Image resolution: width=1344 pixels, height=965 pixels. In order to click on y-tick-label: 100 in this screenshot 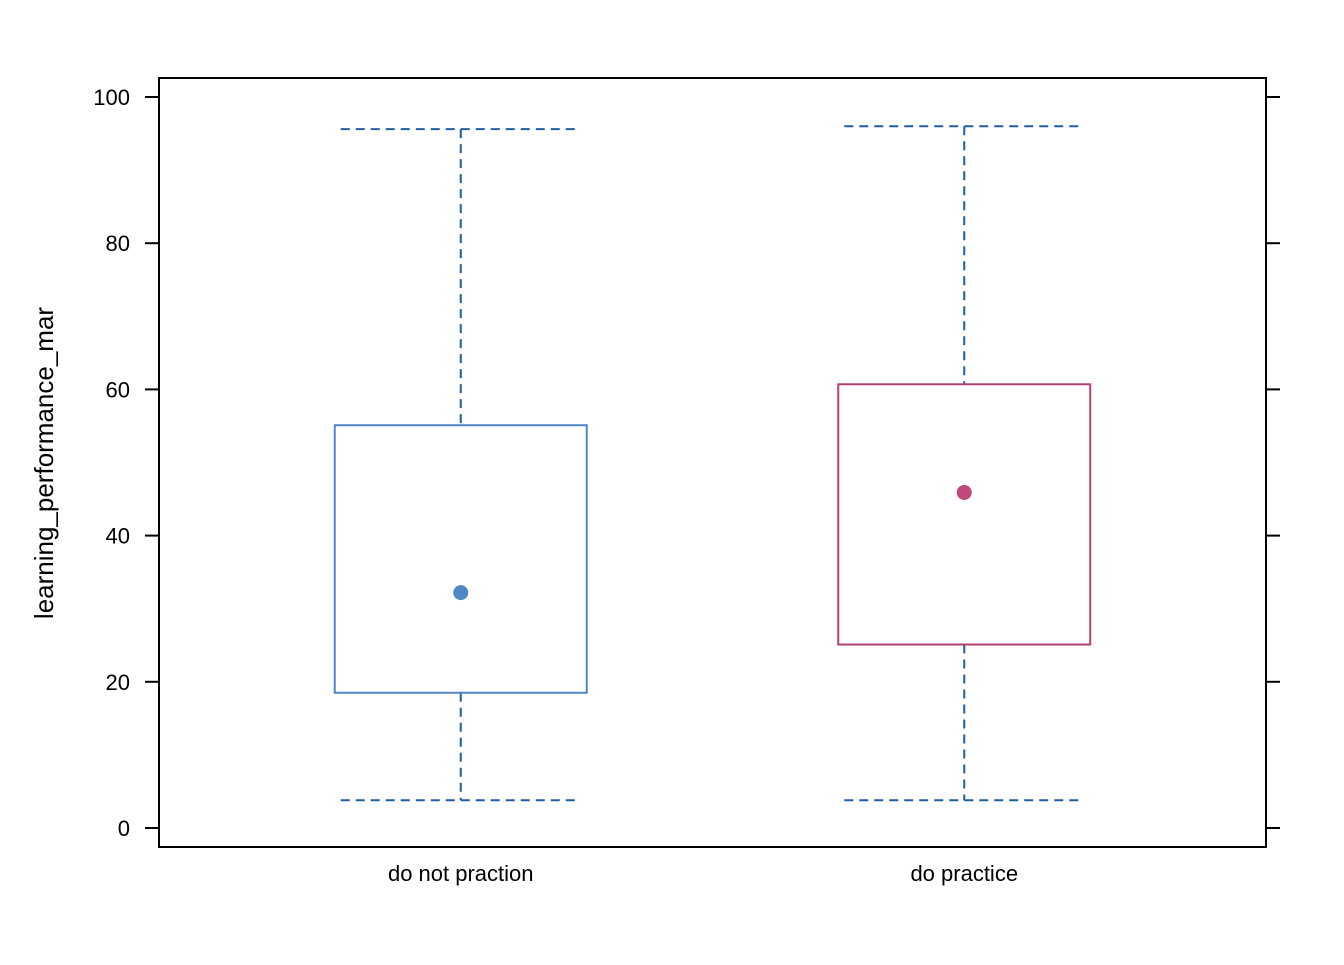, I will do `click(111, 97)`.